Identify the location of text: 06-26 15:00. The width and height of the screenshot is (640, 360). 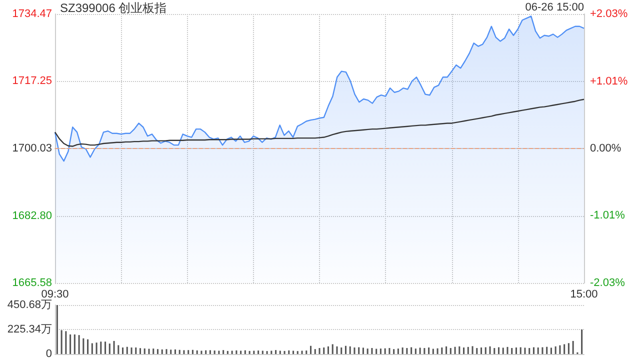
(554, 8).